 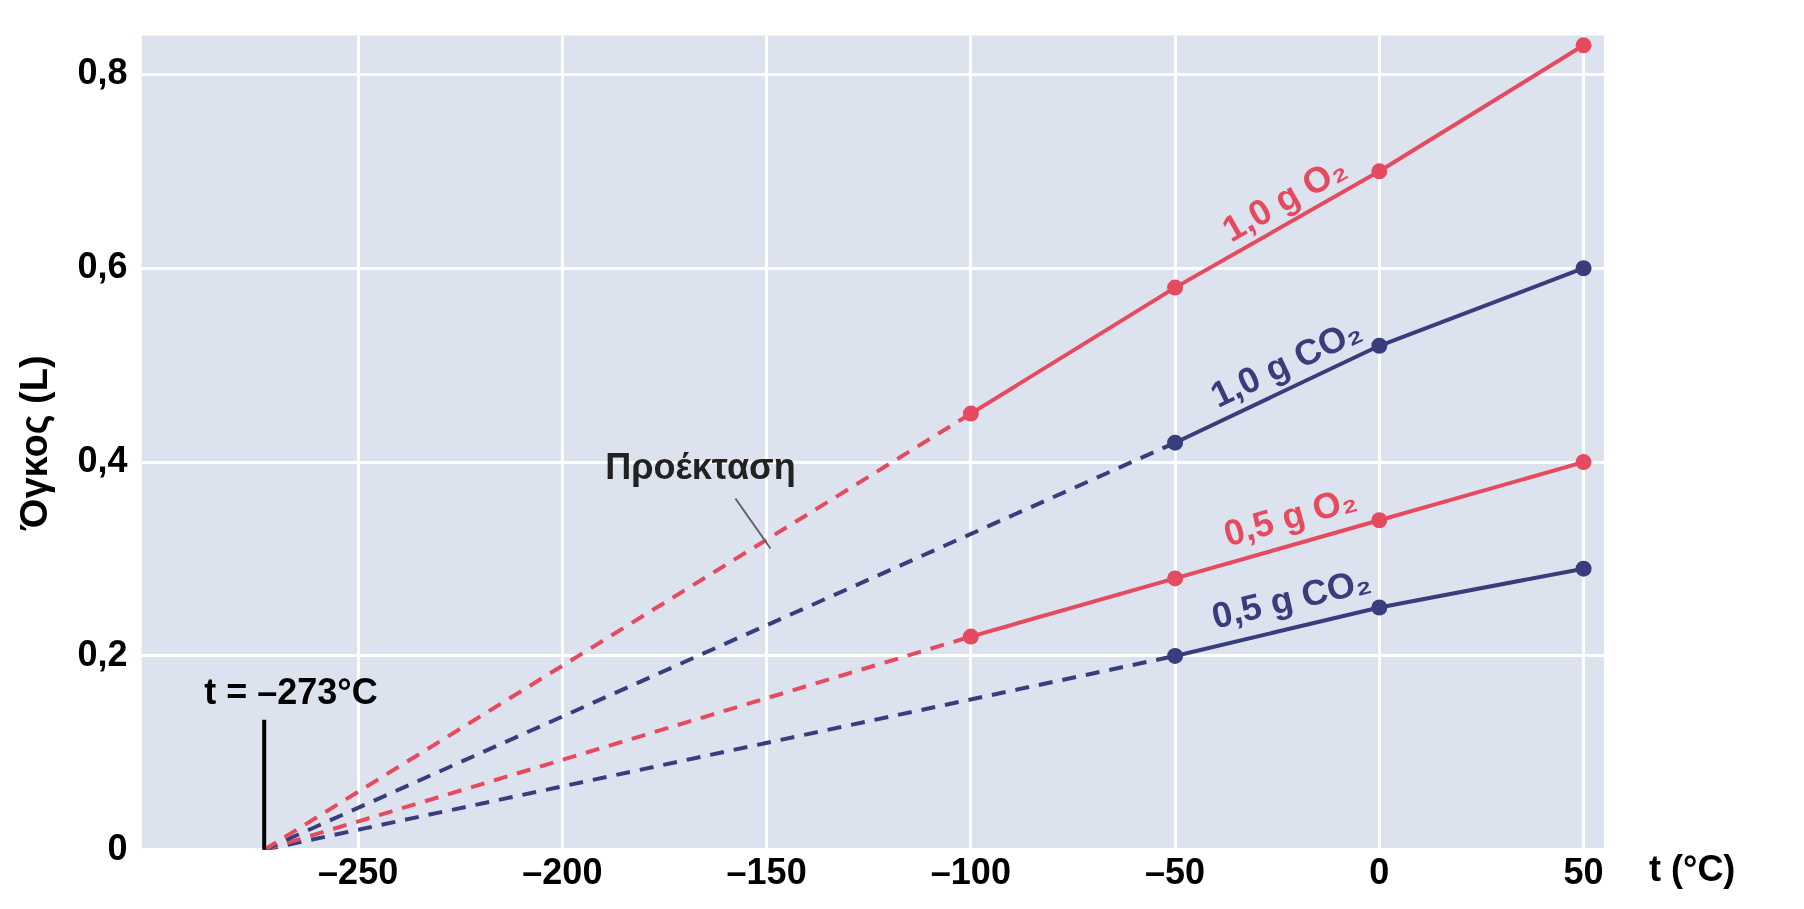 What do you see at coordinates (970, 872) in the screenshot?
I see `x-tick-label: –100` at bounding box center [970, 872].